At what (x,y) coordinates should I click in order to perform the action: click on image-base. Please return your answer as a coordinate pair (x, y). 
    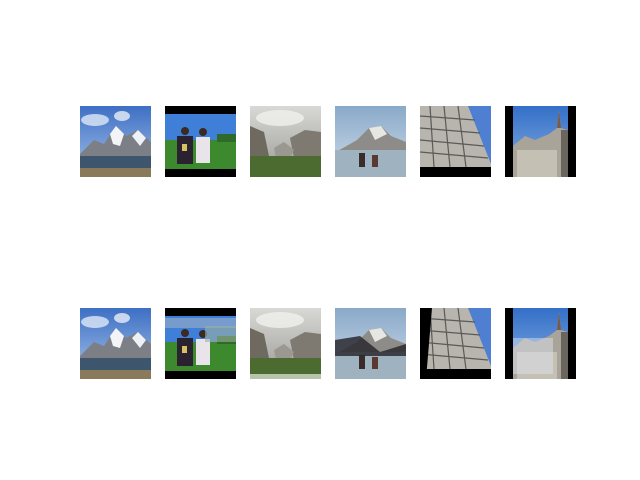
    Looking at the image, I should click on (285, 343).